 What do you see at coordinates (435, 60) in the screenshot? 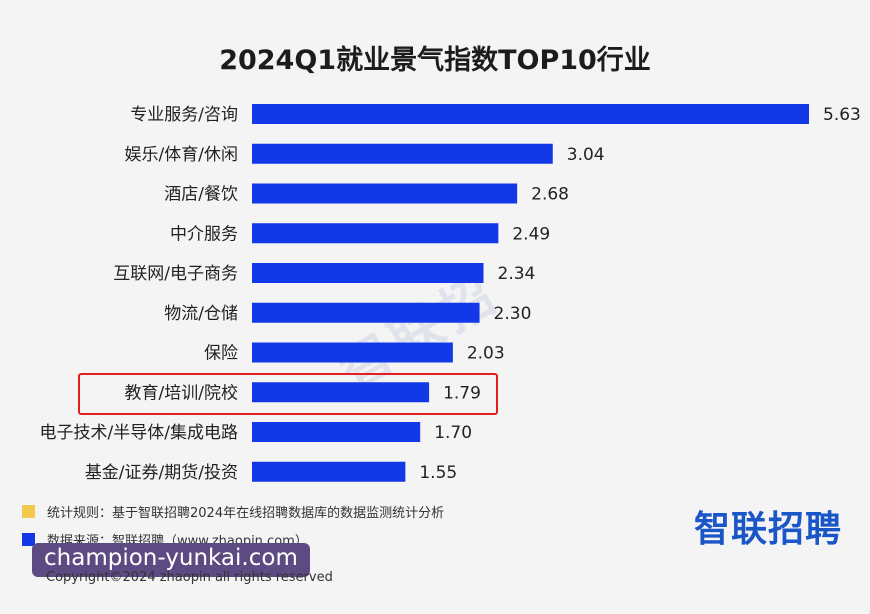
I see `chart-title: 2024Q1就业景气指数TOP10行业` at bounding box center [435, 60].